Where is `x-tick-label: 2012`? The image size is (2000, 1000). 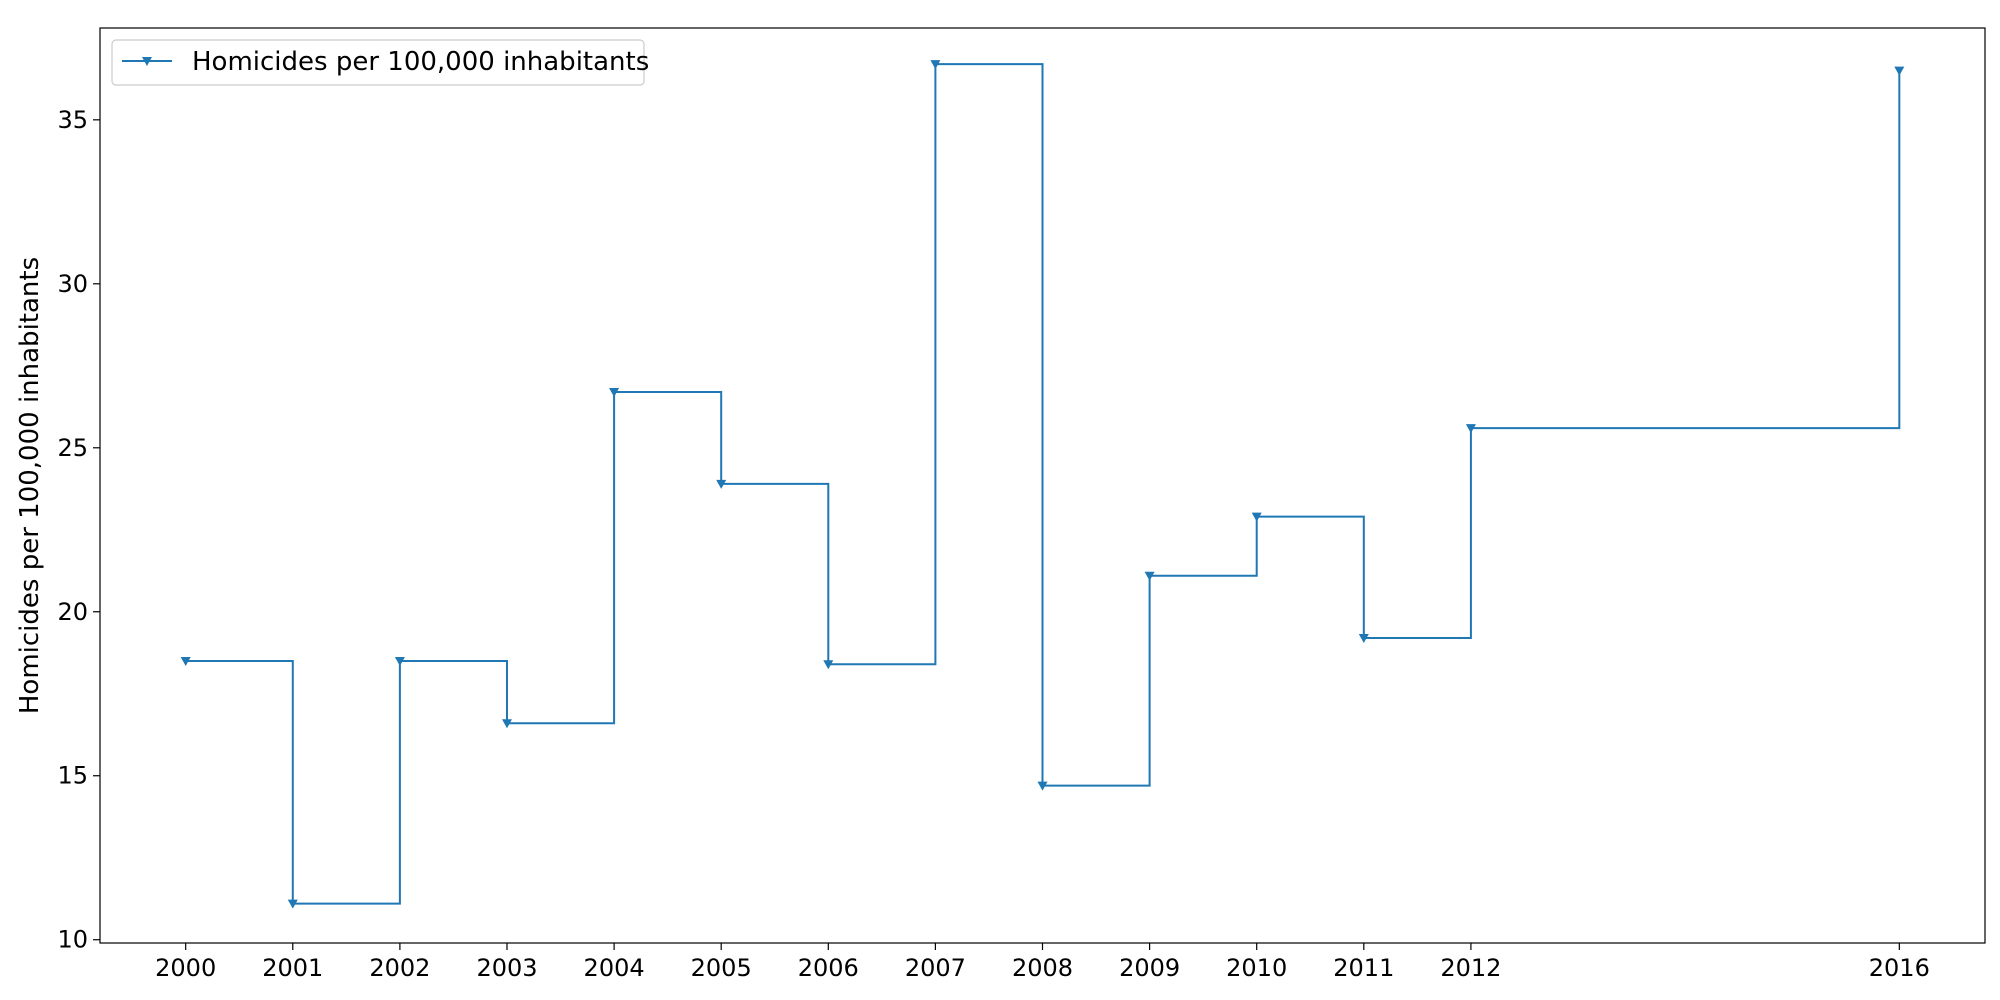
x-tick-label: 2012 is located at coordinates (1470, 968).